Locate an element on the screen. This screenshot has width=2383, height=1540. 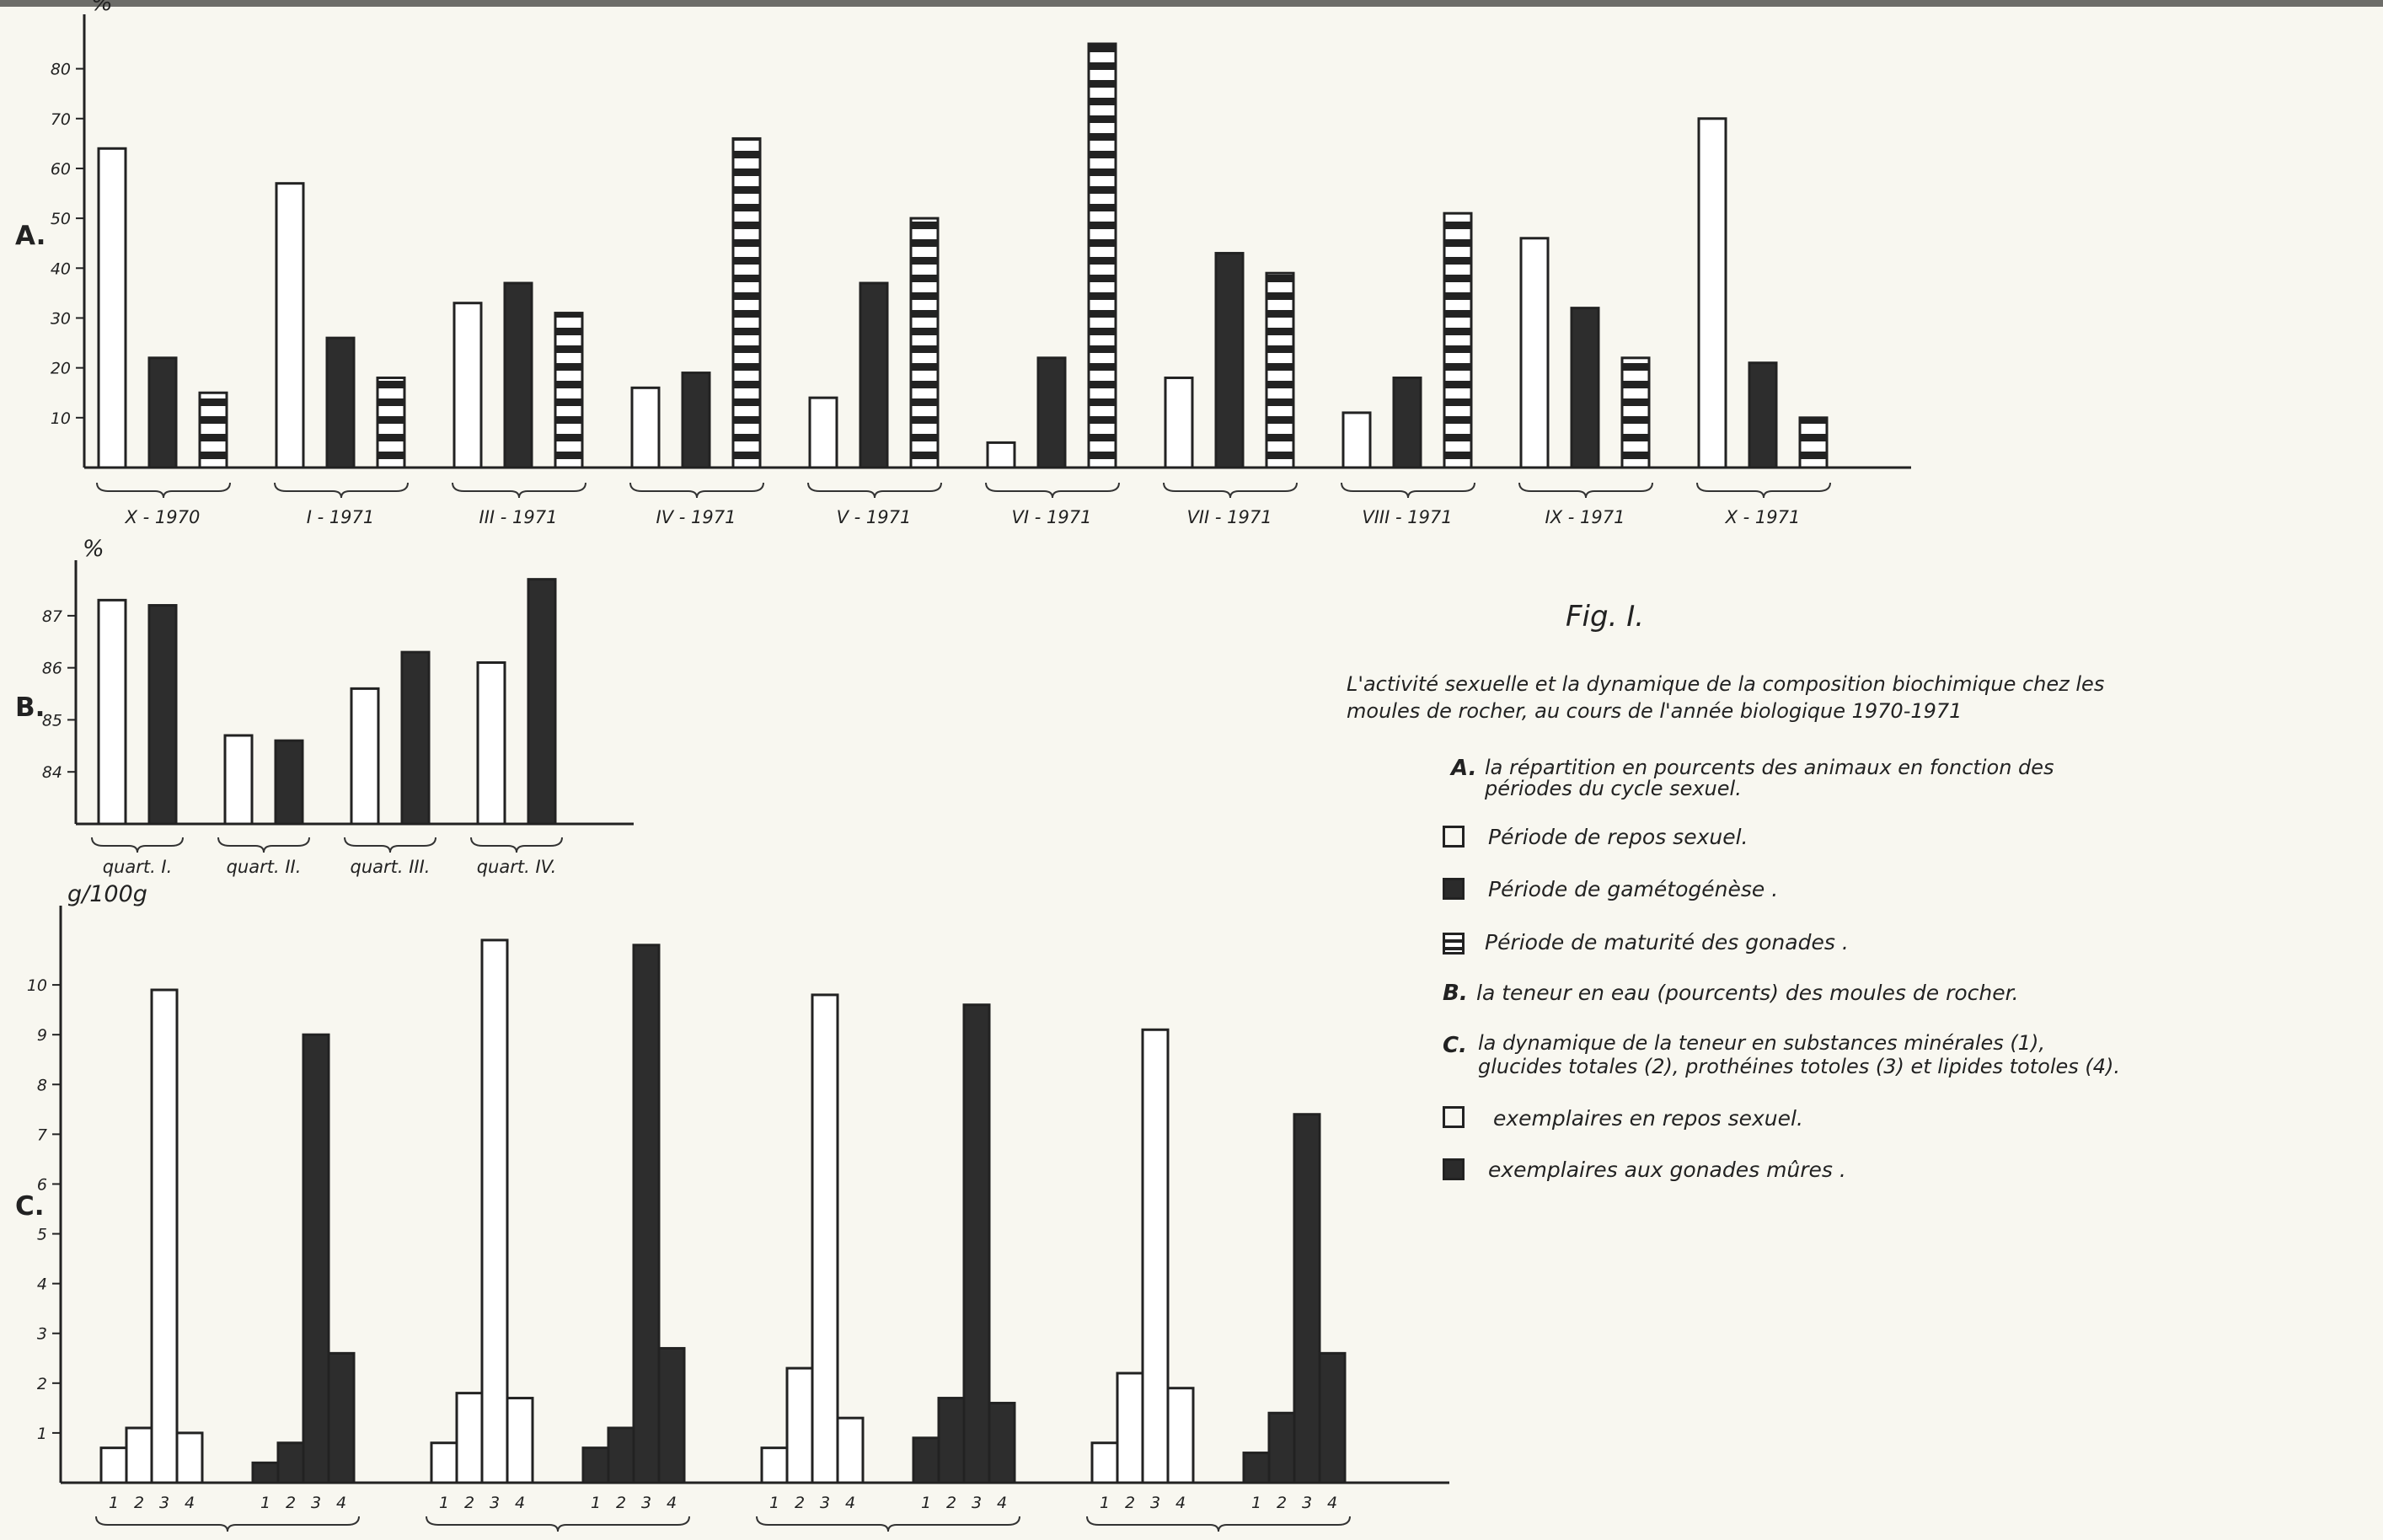
chart-c-ytick-label: 6 is located at coordinates (42, 1185).